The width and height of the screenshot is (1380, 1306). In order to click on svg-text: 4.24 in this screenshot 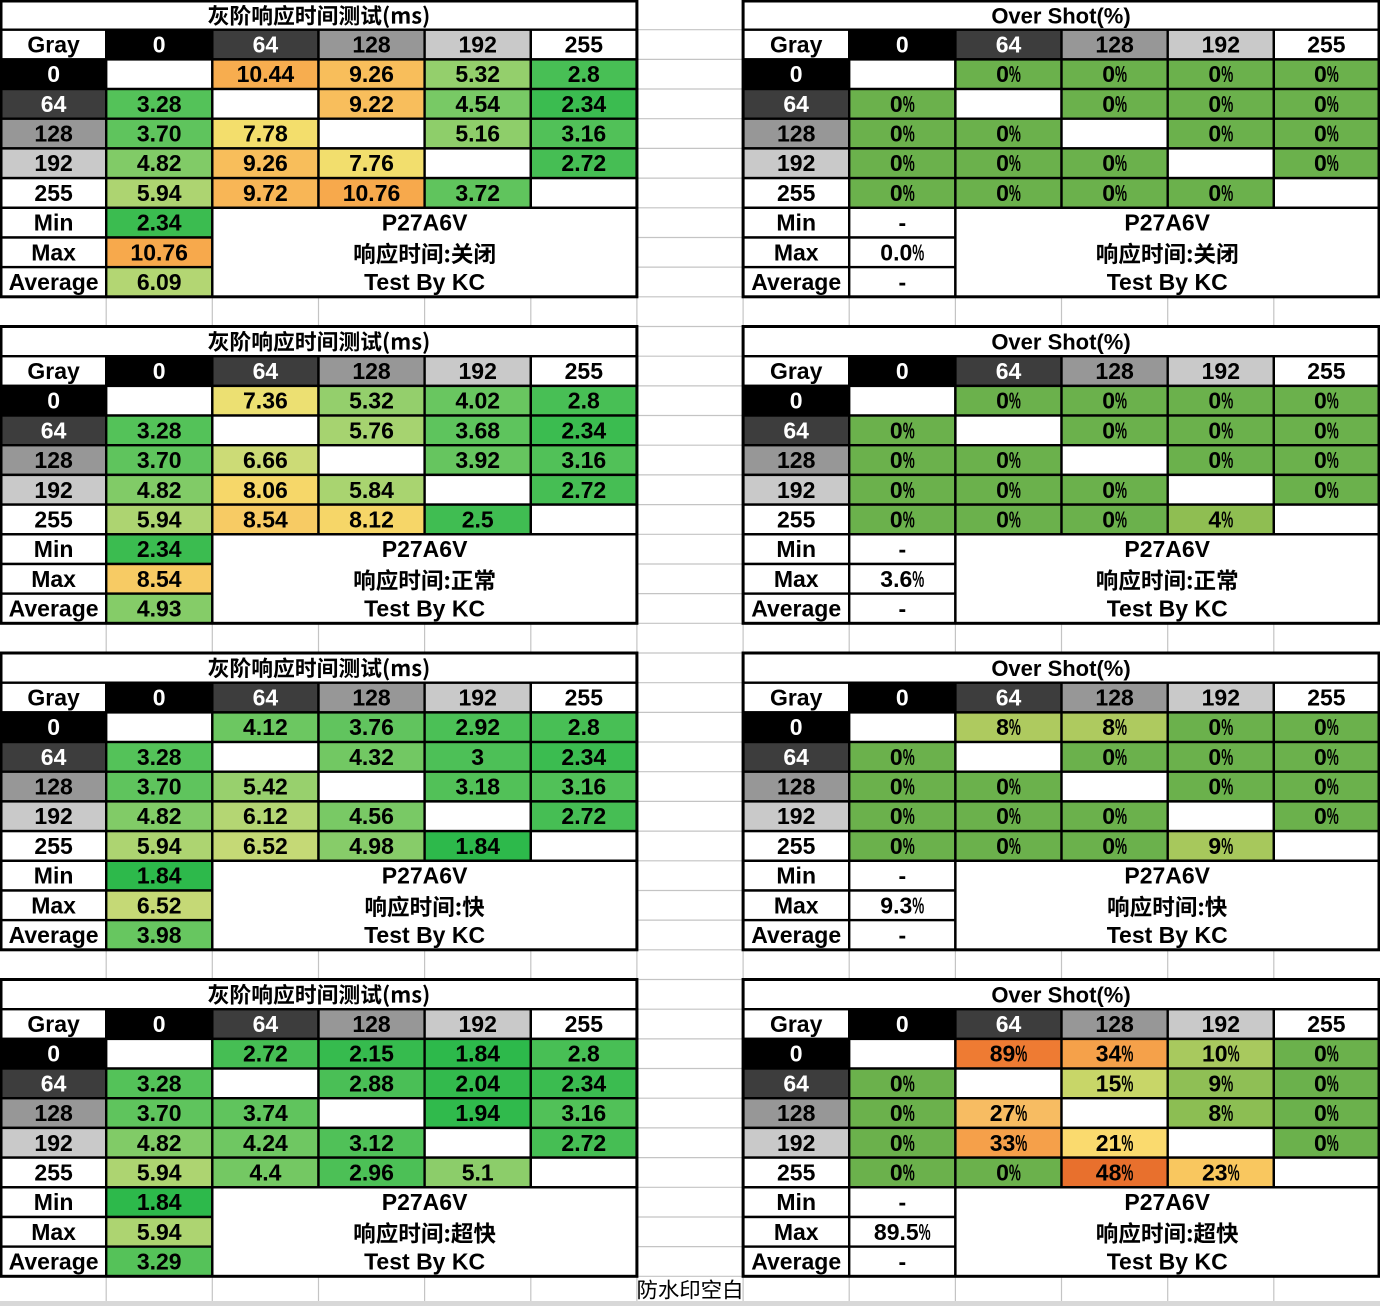, I will do `click(265, 1143)`.